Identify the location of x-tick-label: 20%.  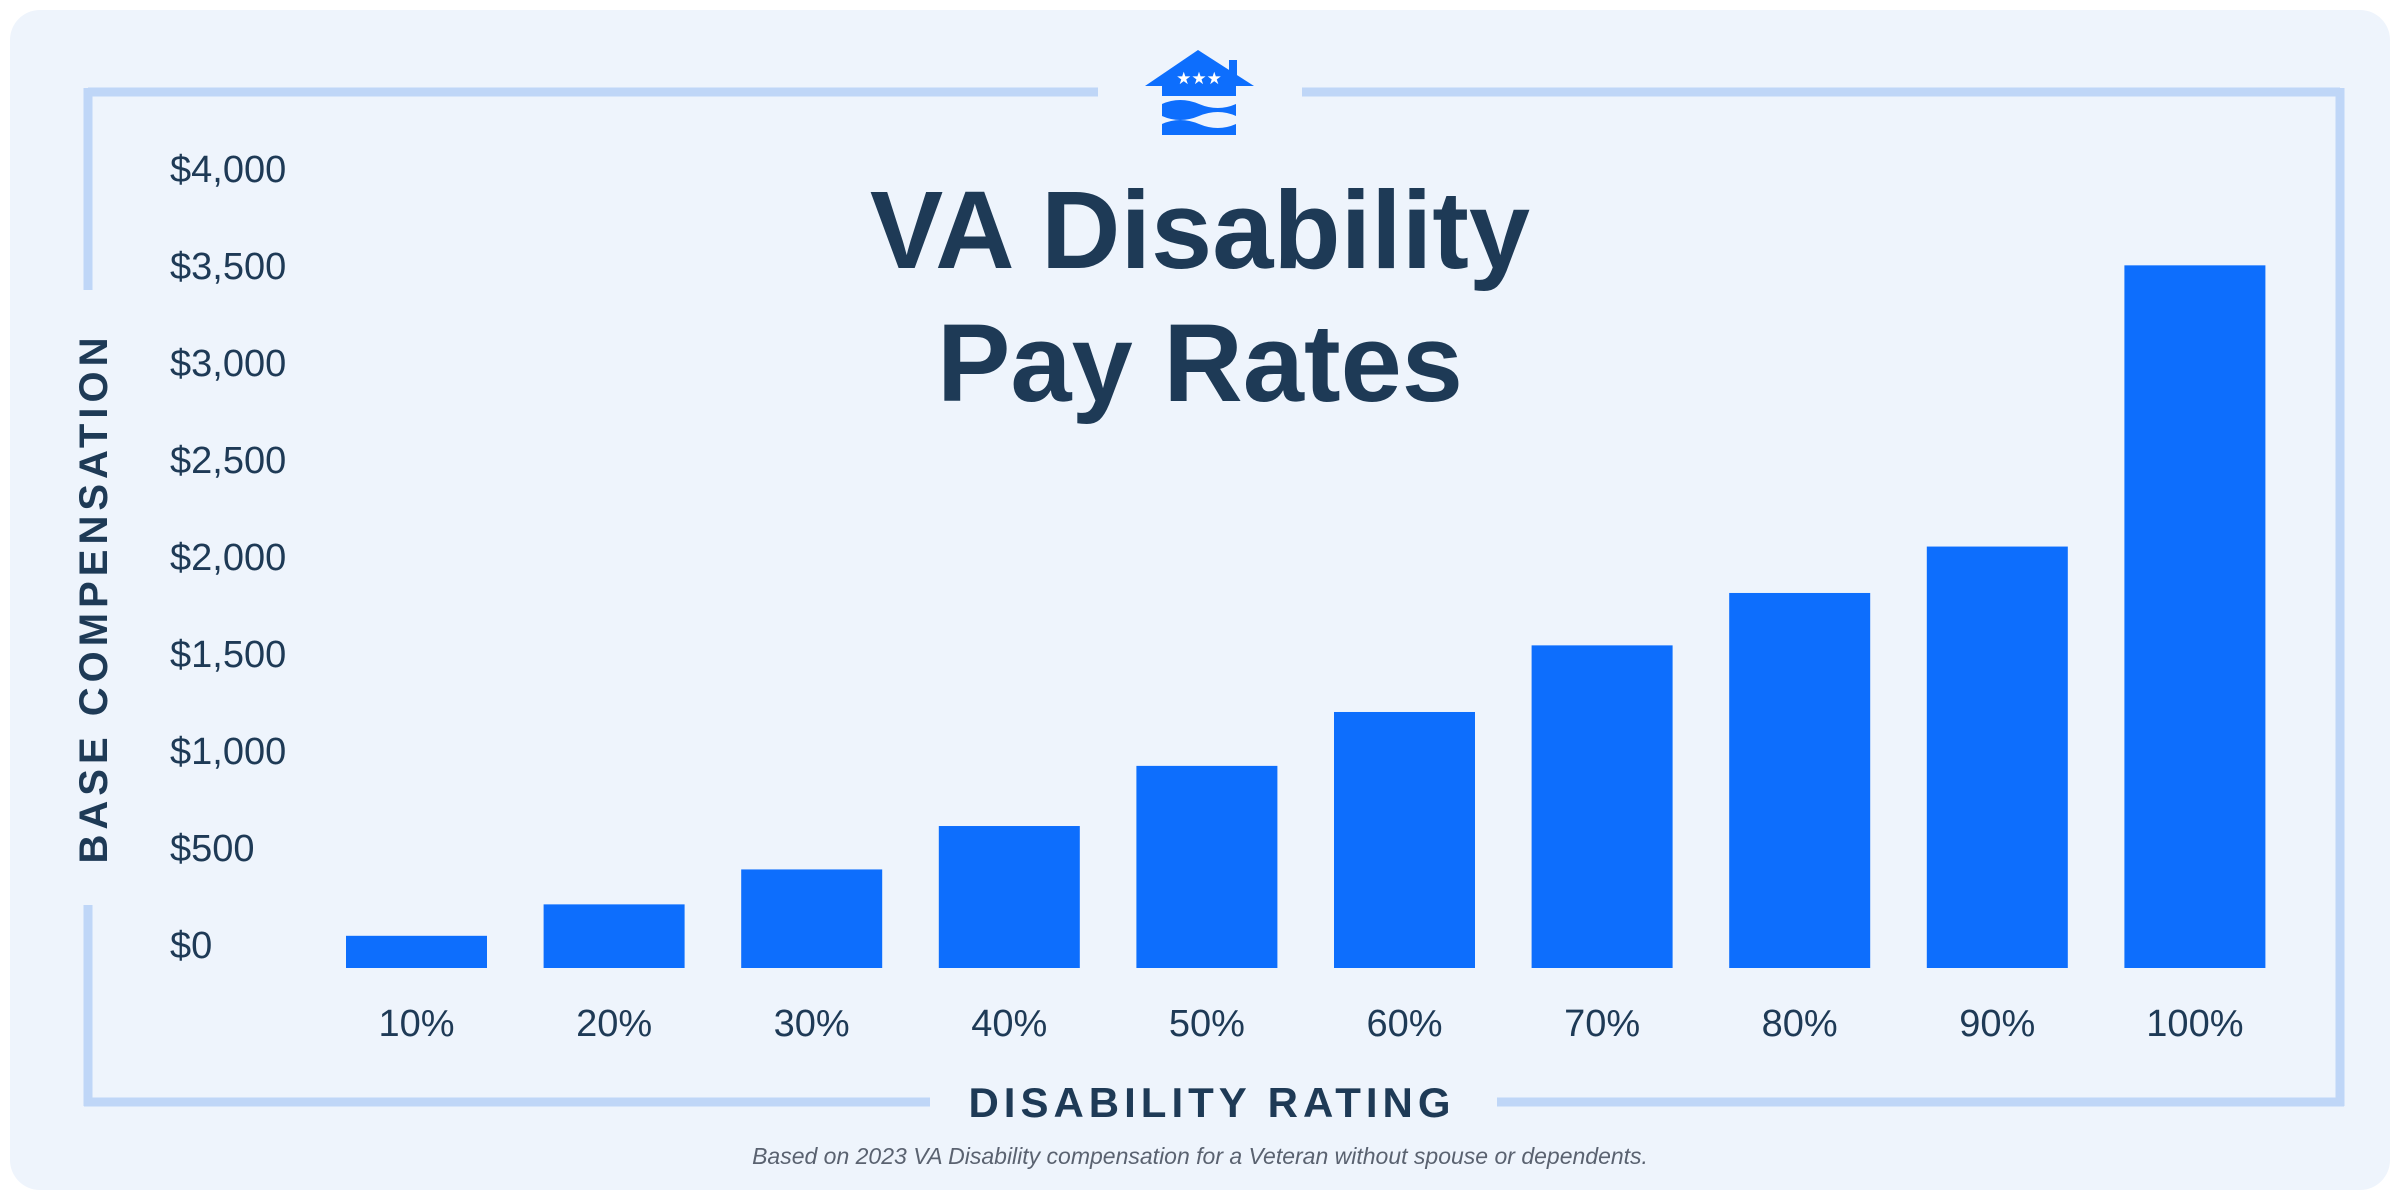
(614, 1024).